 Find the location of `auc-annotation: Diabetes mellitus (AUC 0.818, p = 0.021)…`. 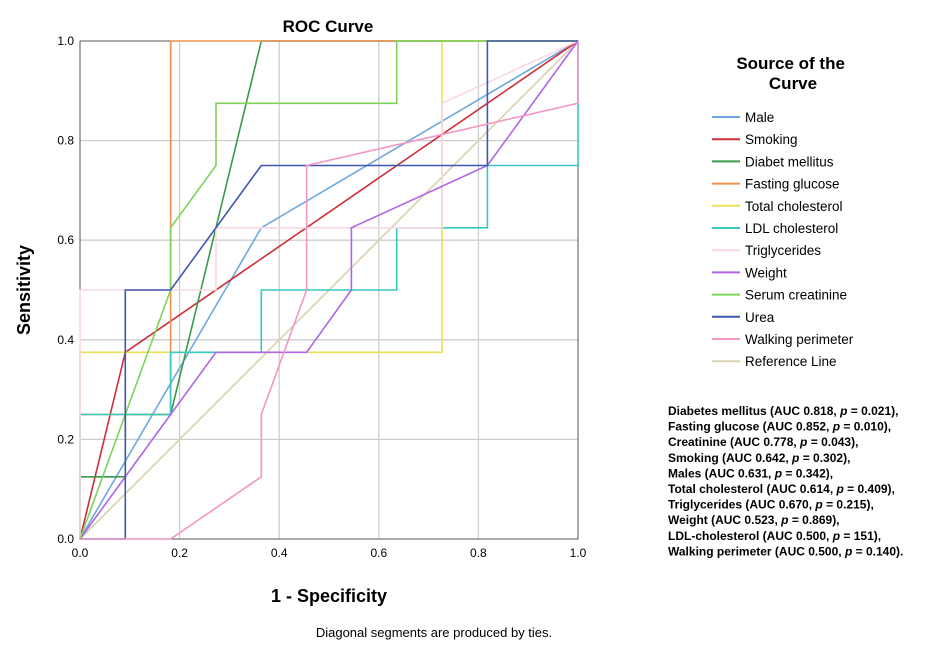

auc-annotation: Diabetes mellitus (AUC 0.818, p = 0.021)… is located at coordinates (785, 481).